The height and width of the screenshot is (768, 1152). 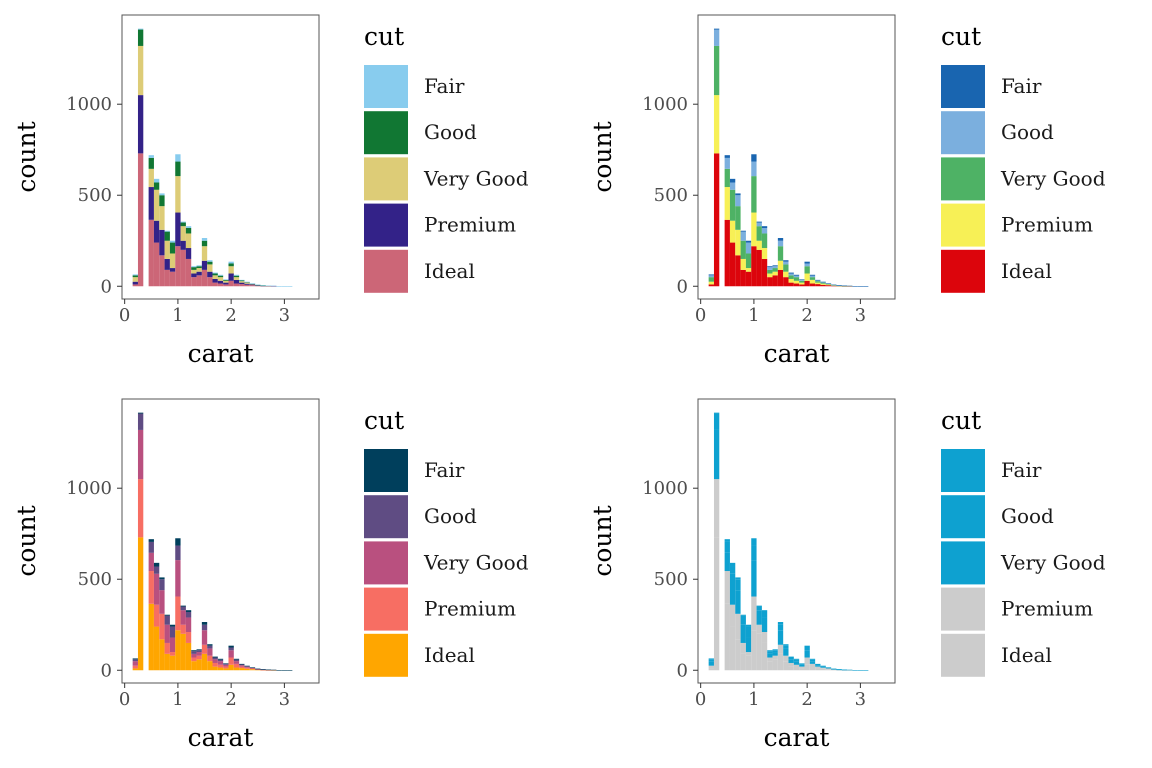 What do you see at coordinates (1027, 132) in the screenshot?
I see `legend-label: Good` at bounding box center [1027, 132].